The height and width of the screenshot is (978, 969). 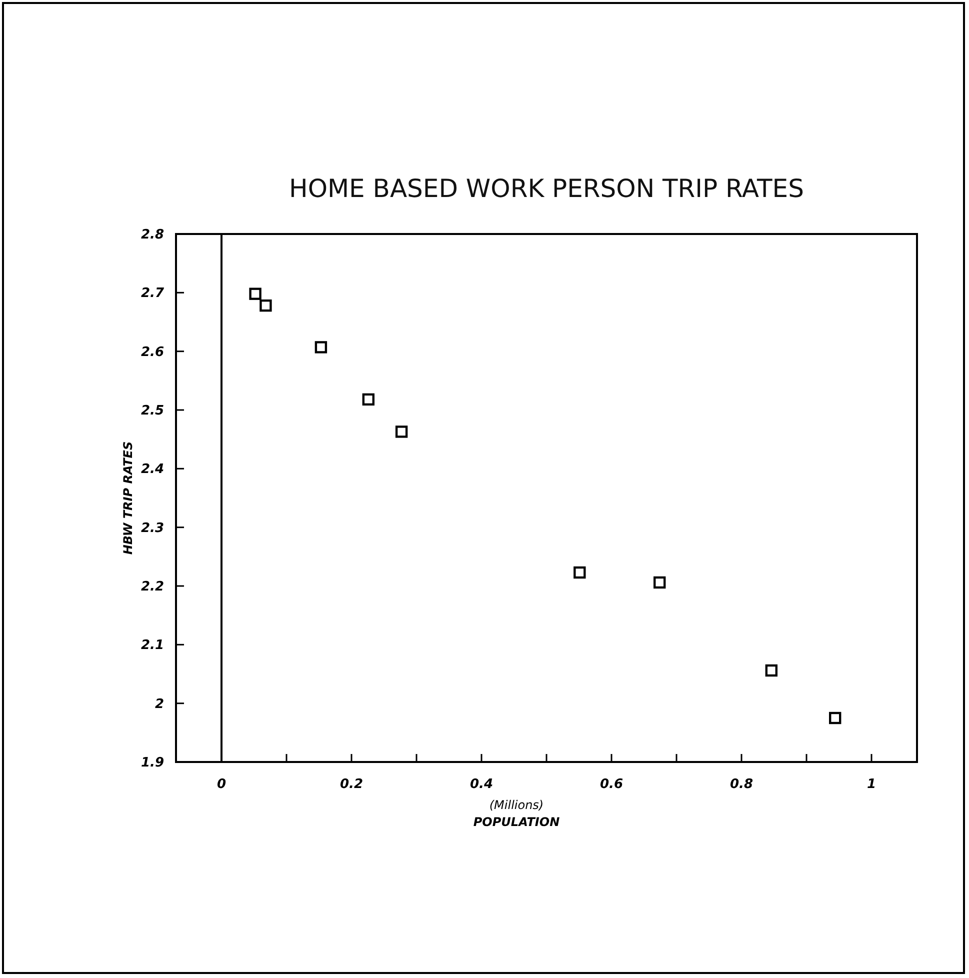 I want to click on y-tick-label: 2.1, so click(x=152, y=646).